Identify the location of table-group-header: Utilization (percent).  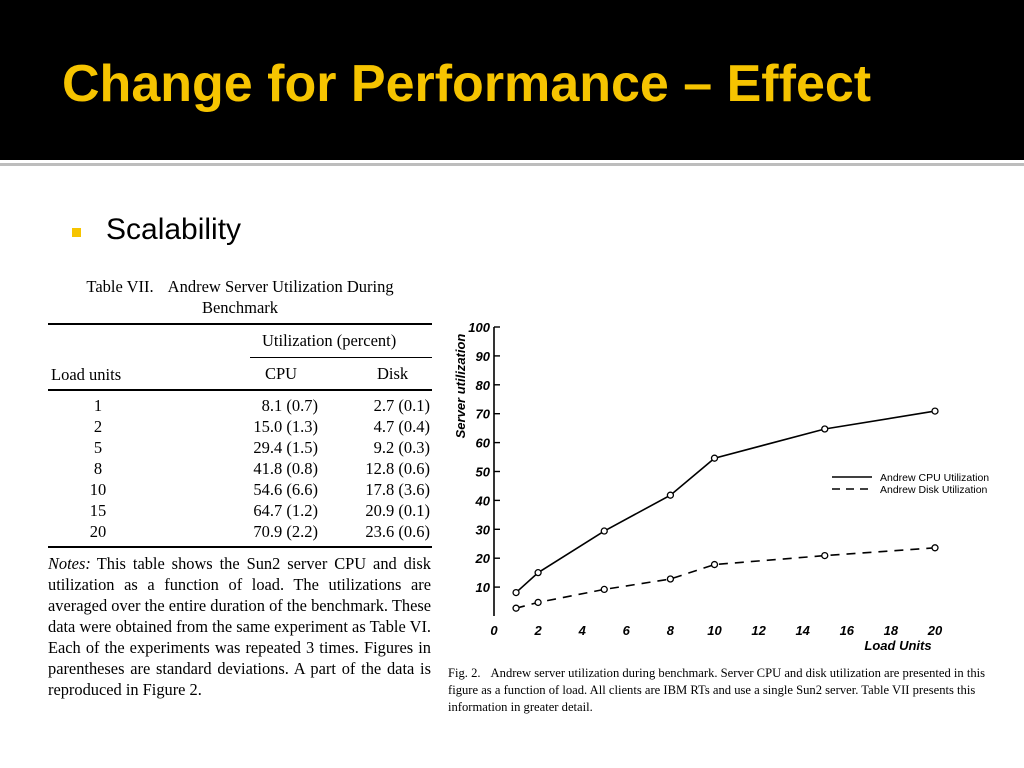
(329, 340).